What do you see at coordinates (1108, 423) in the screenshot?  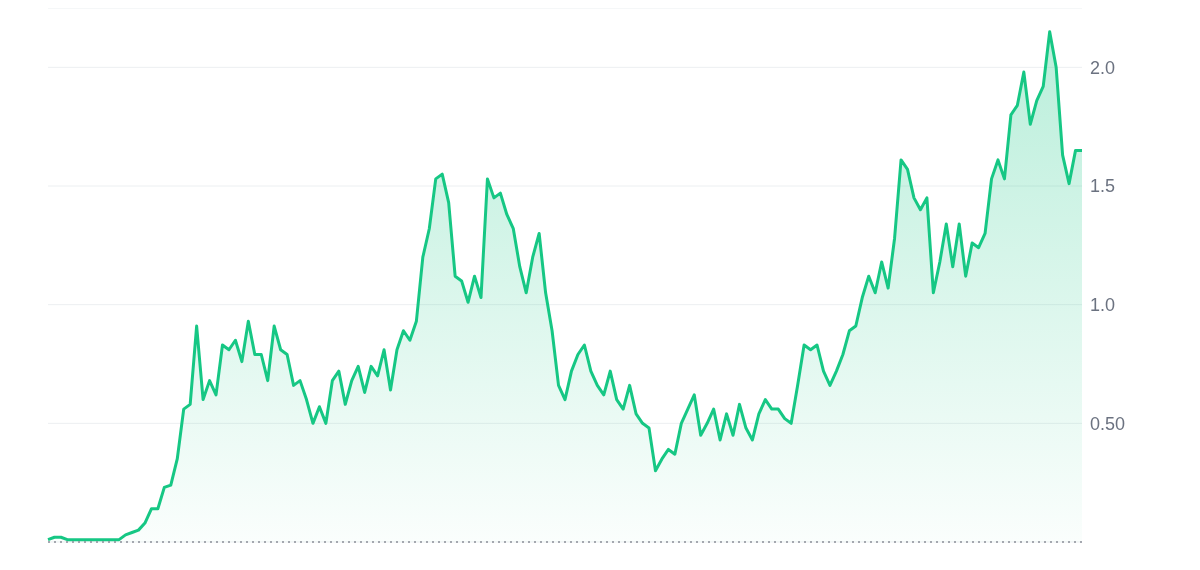 I see `y-tick-label: 0.50` at bounding box center [1108, 423].